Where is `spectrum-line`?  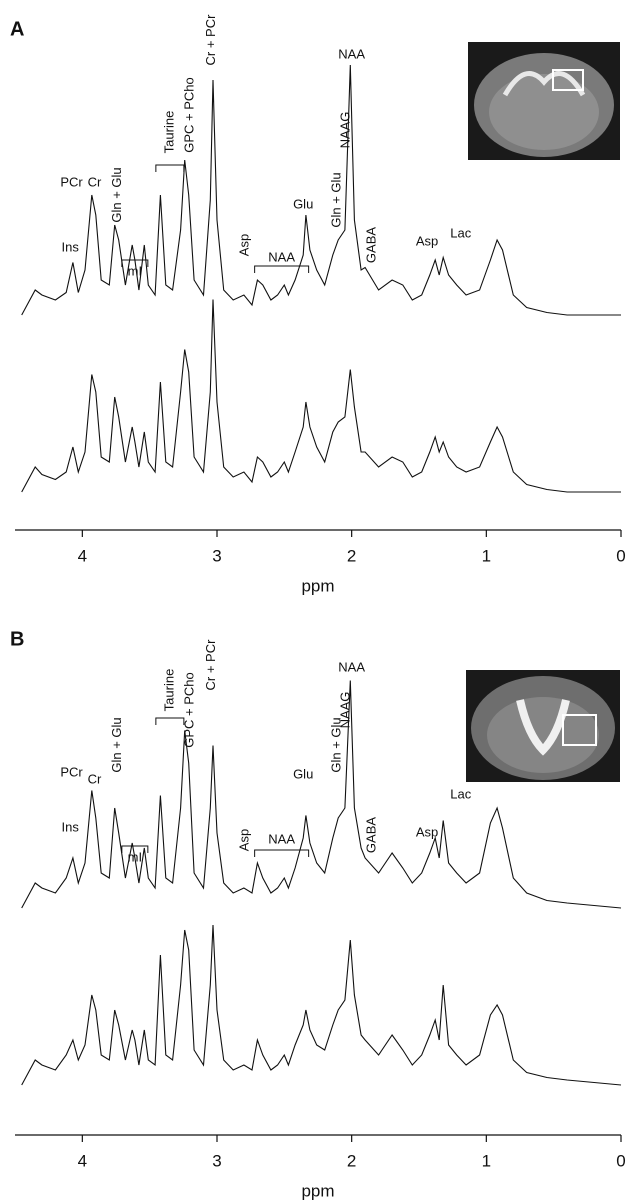 spectrum-line is located at coordinates (321, 1005).